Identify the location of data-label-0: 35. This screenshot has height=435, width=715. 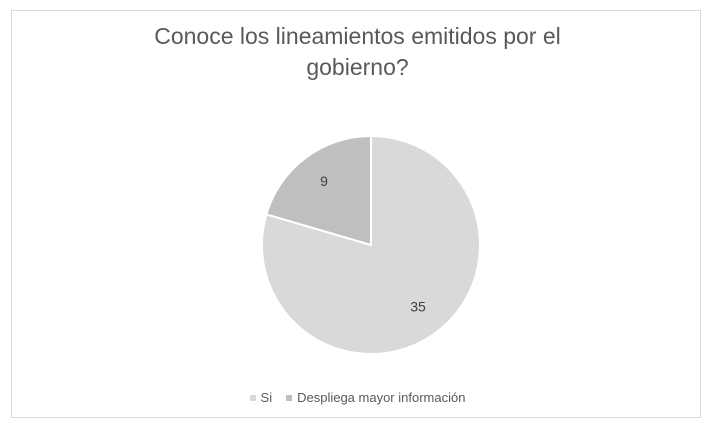
(418, 307).